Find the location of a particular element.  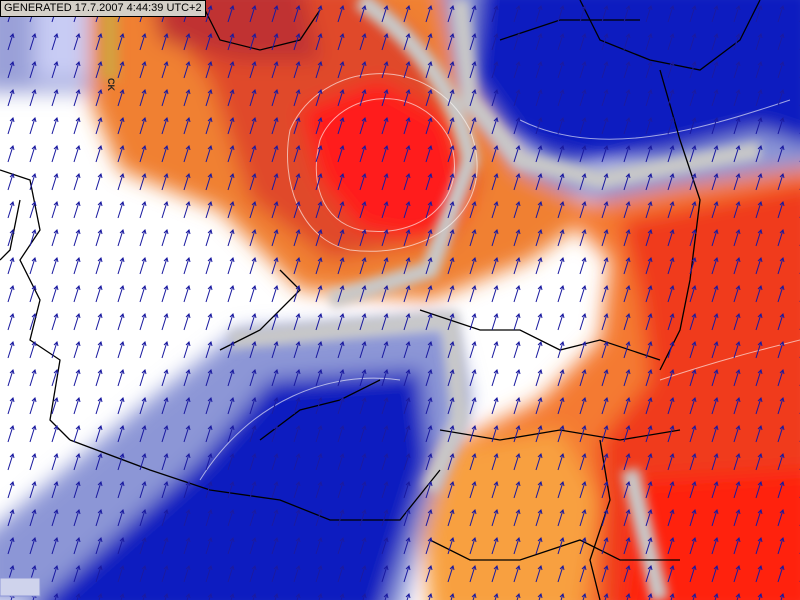

map-mark: CK is located at coordinates (111, 84).